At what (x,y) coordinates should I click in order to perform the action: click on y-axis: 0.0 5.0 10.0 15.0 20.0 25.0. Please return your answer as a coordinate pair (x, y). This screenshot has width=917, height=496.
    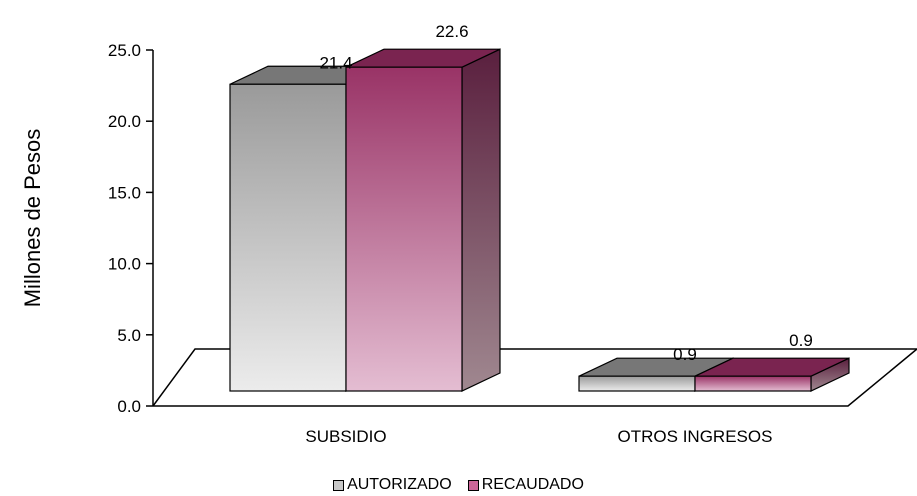
    Looking at the image, I should click on (131, 228).